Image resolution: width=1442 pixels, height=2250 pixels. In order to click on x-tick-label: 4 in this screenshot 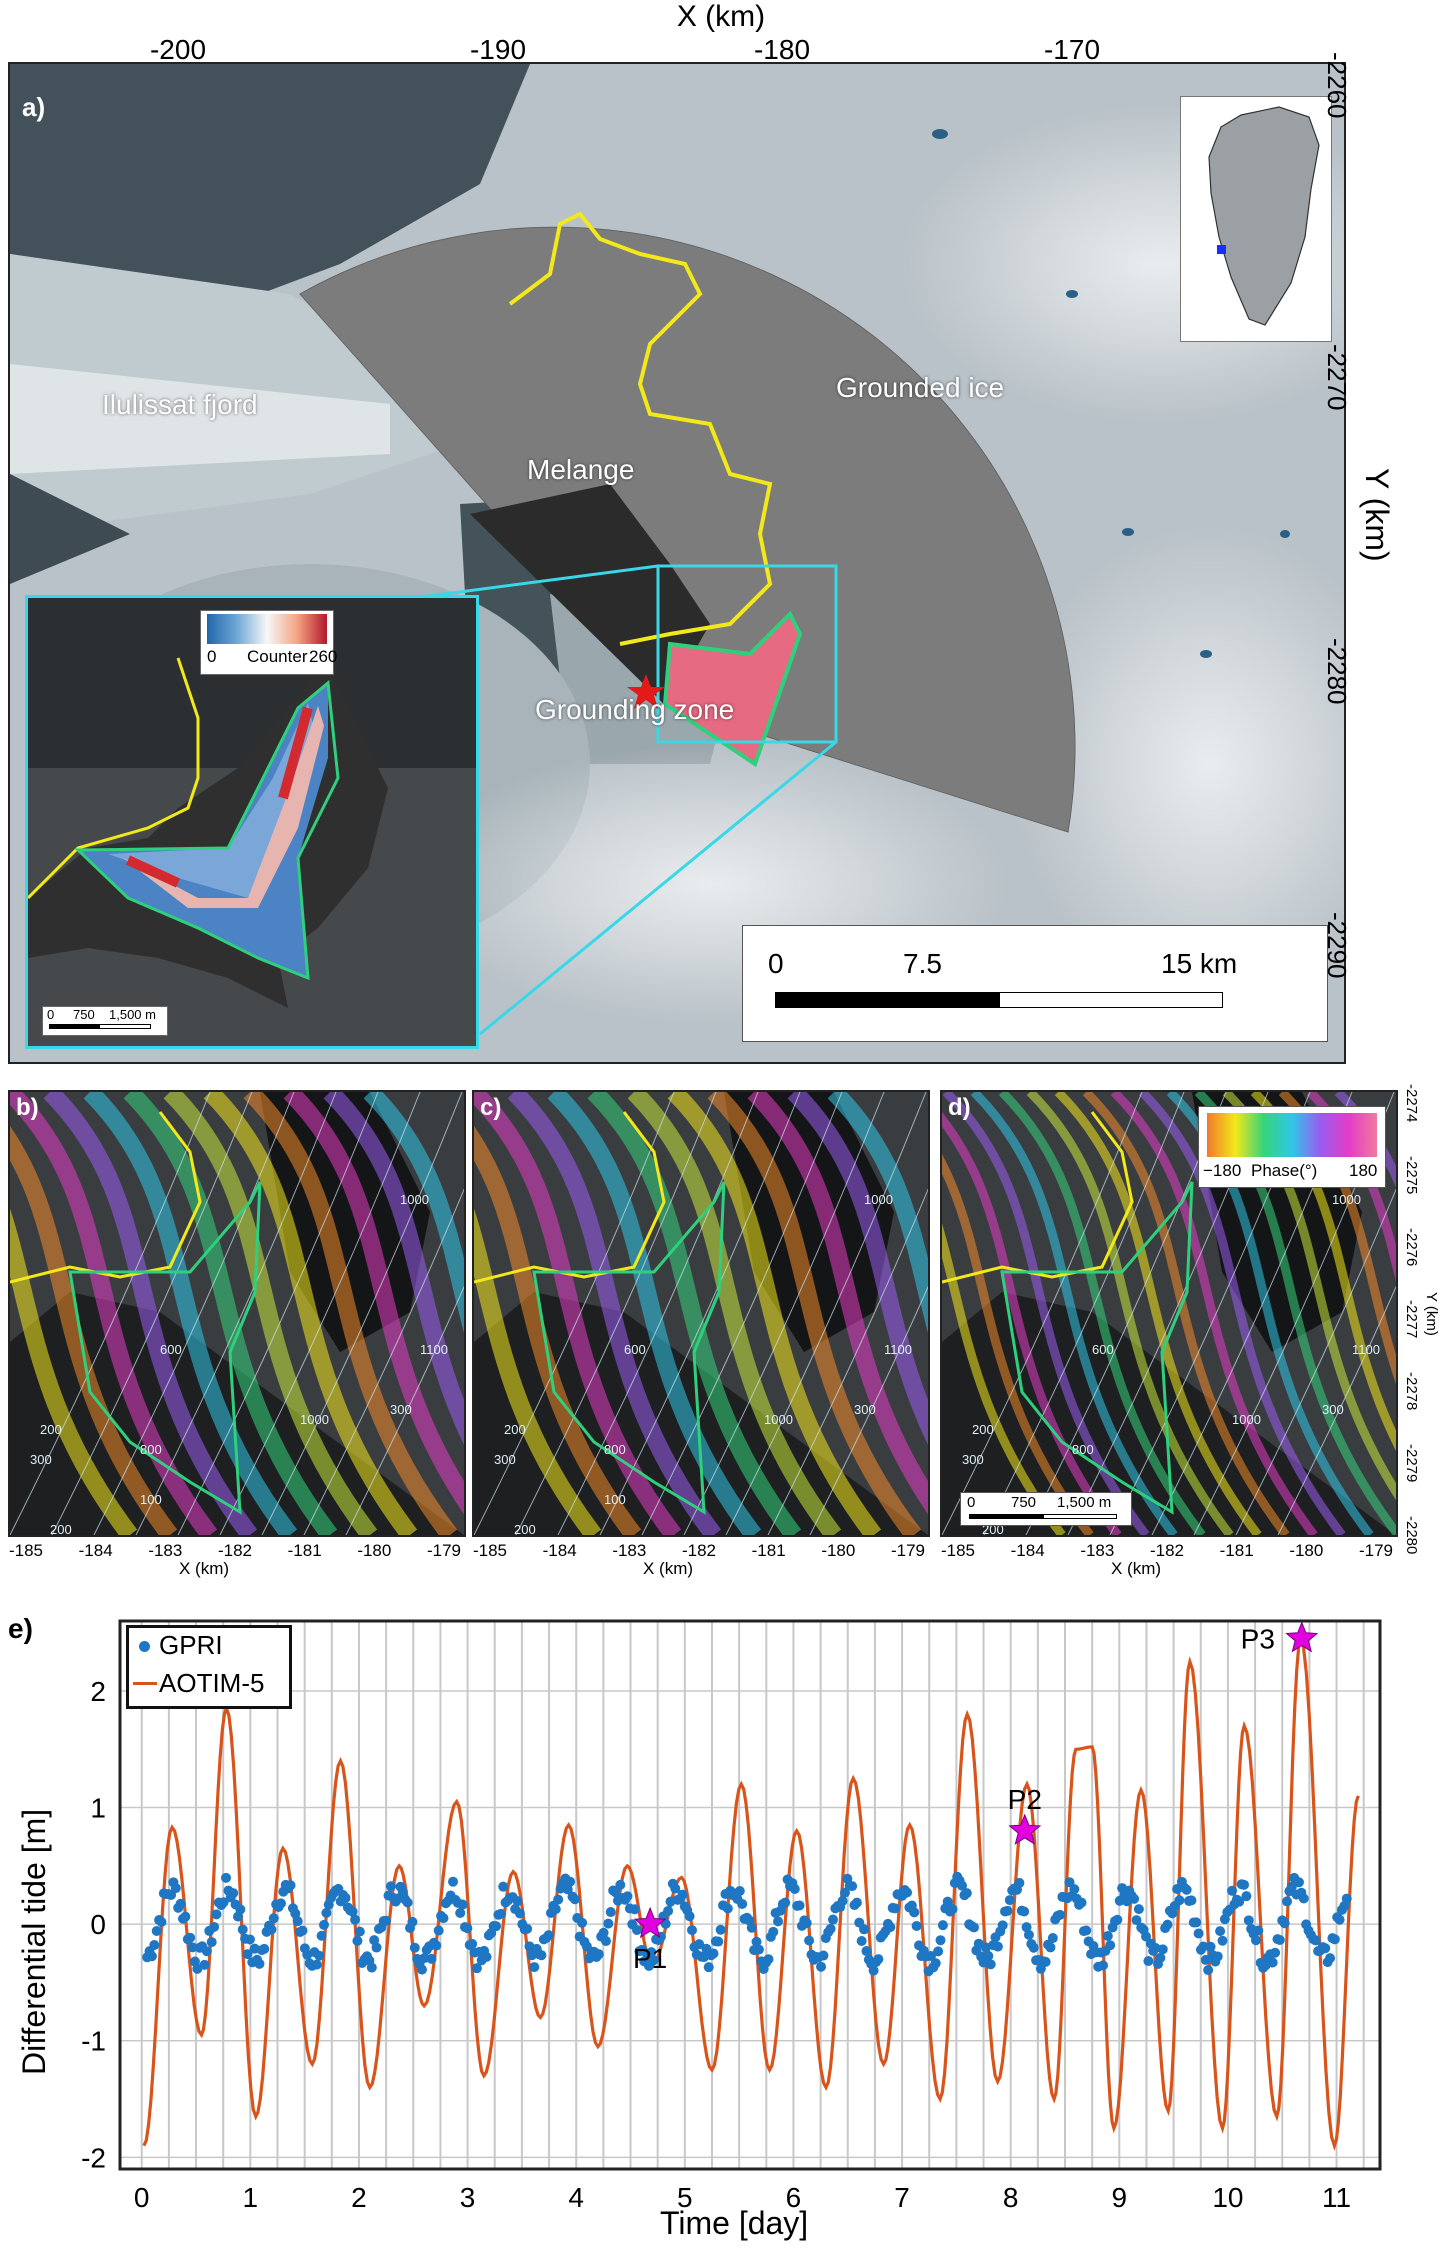, I will do `click(576, 2197)`.